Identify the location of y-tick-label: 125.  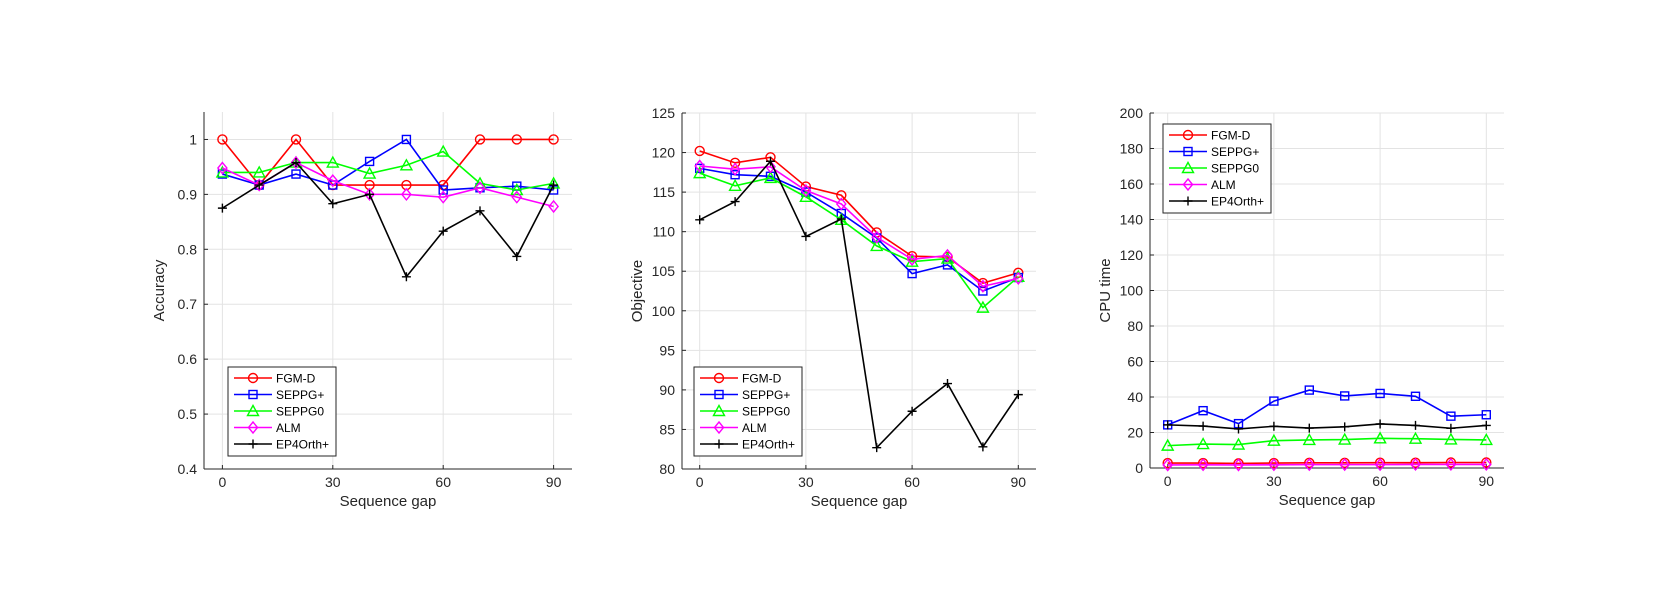
(664, 113).